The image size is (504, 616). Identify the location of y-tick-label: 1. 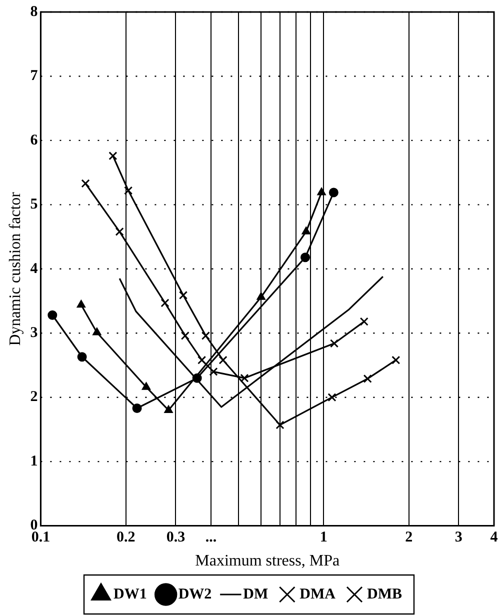
(34, 461).